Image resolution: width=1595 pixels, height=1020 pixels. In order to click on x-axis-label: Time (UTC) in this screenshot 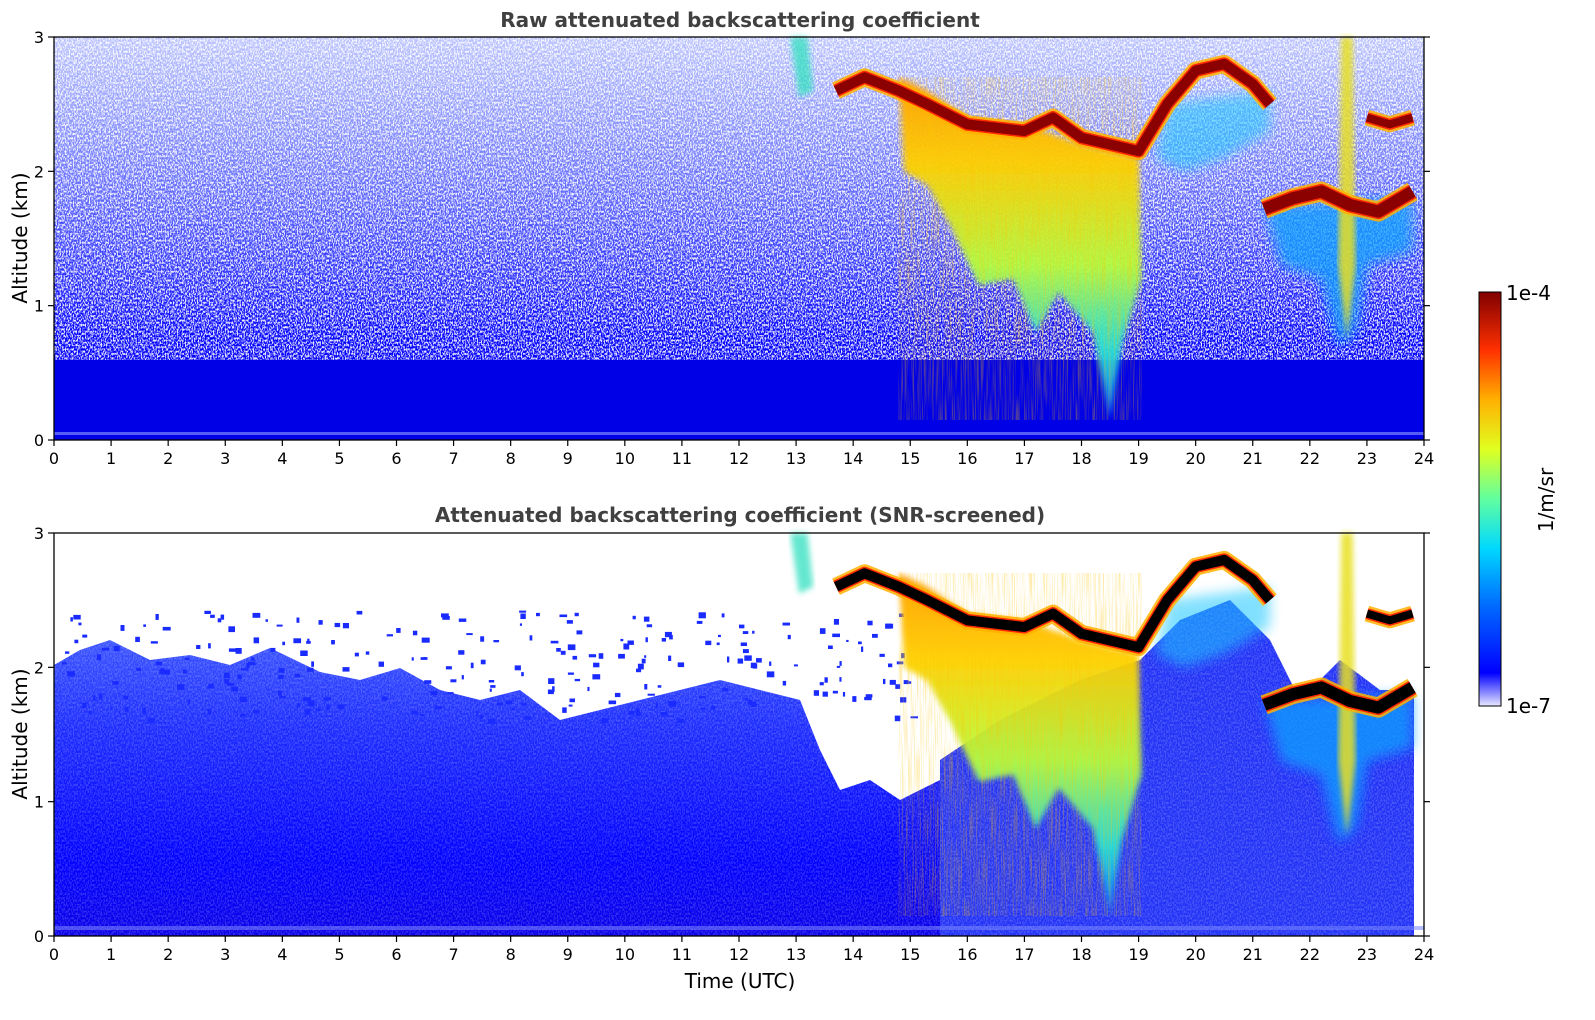, I will do `click(740, 981)`.